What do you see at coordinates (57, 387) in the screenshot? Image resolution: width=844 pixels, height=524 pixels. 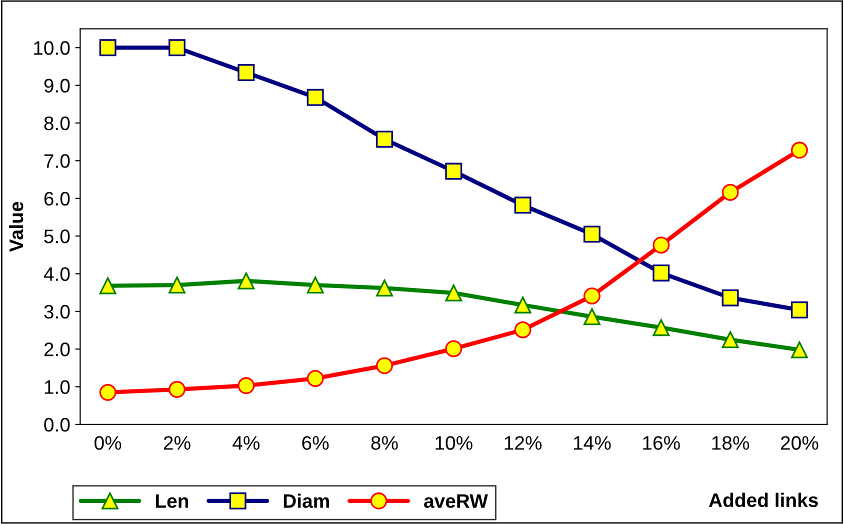 I see `y-tick-label: 1.0` at bounding box center [57, 387].